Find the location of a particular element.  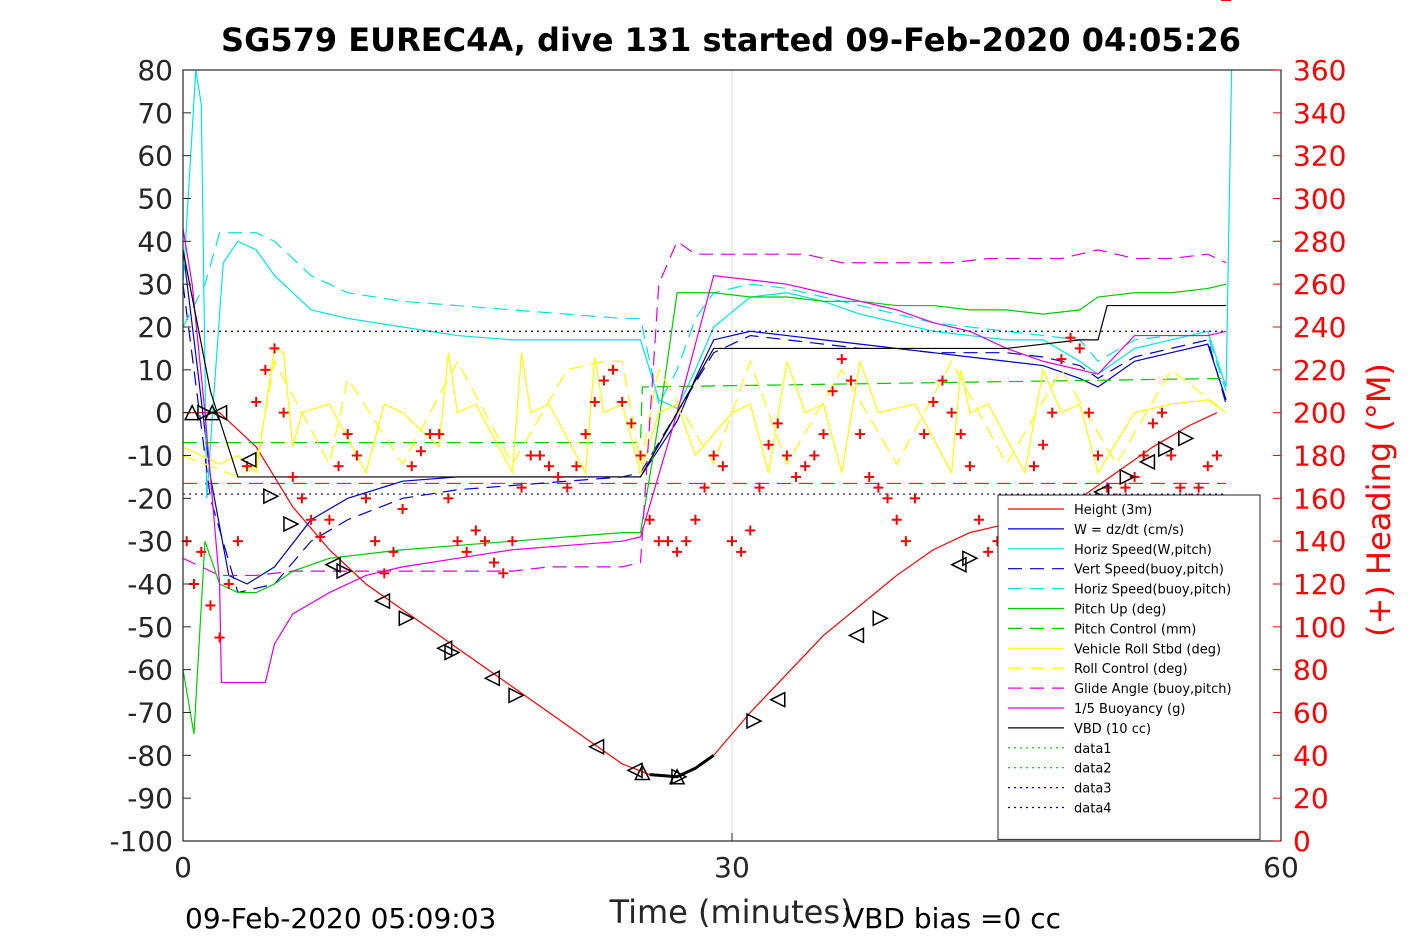

legend-box is located at coordinates (1129, 667).